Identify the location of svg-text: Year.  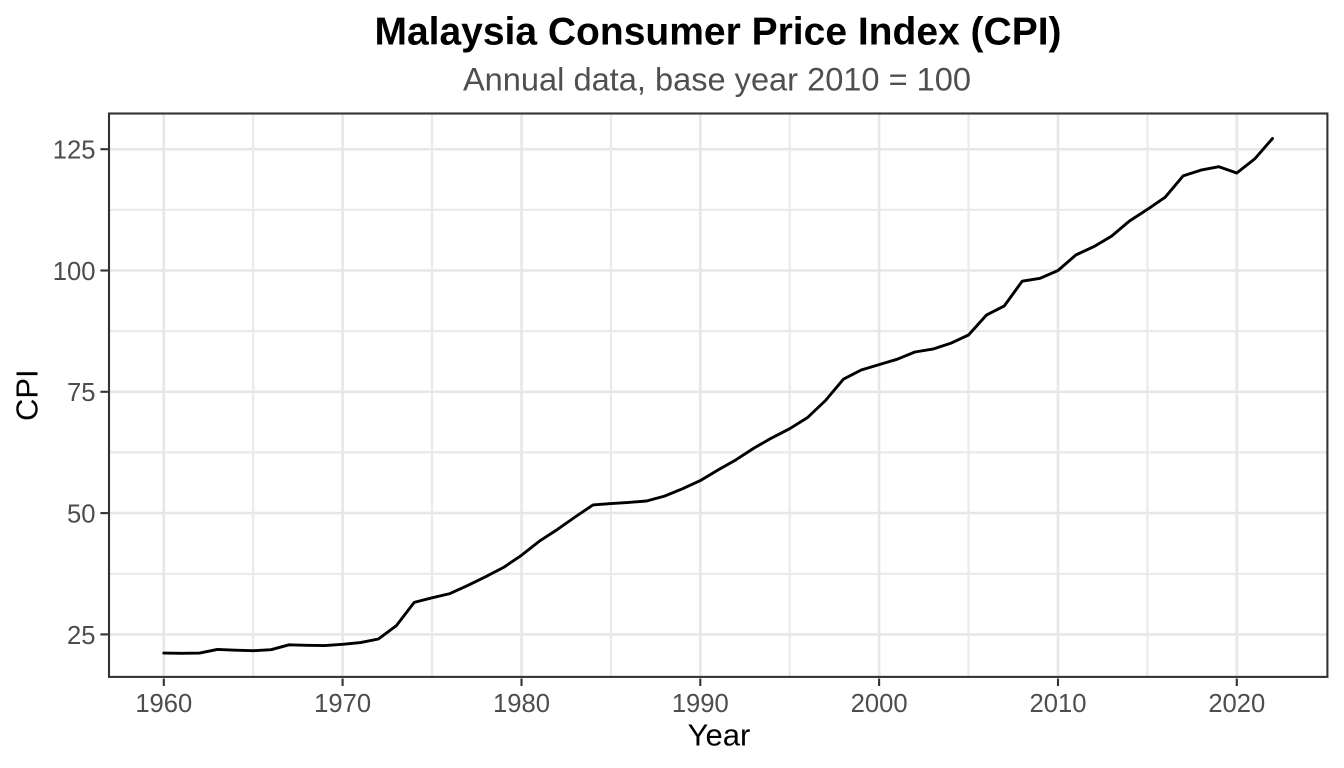
(719, 735).